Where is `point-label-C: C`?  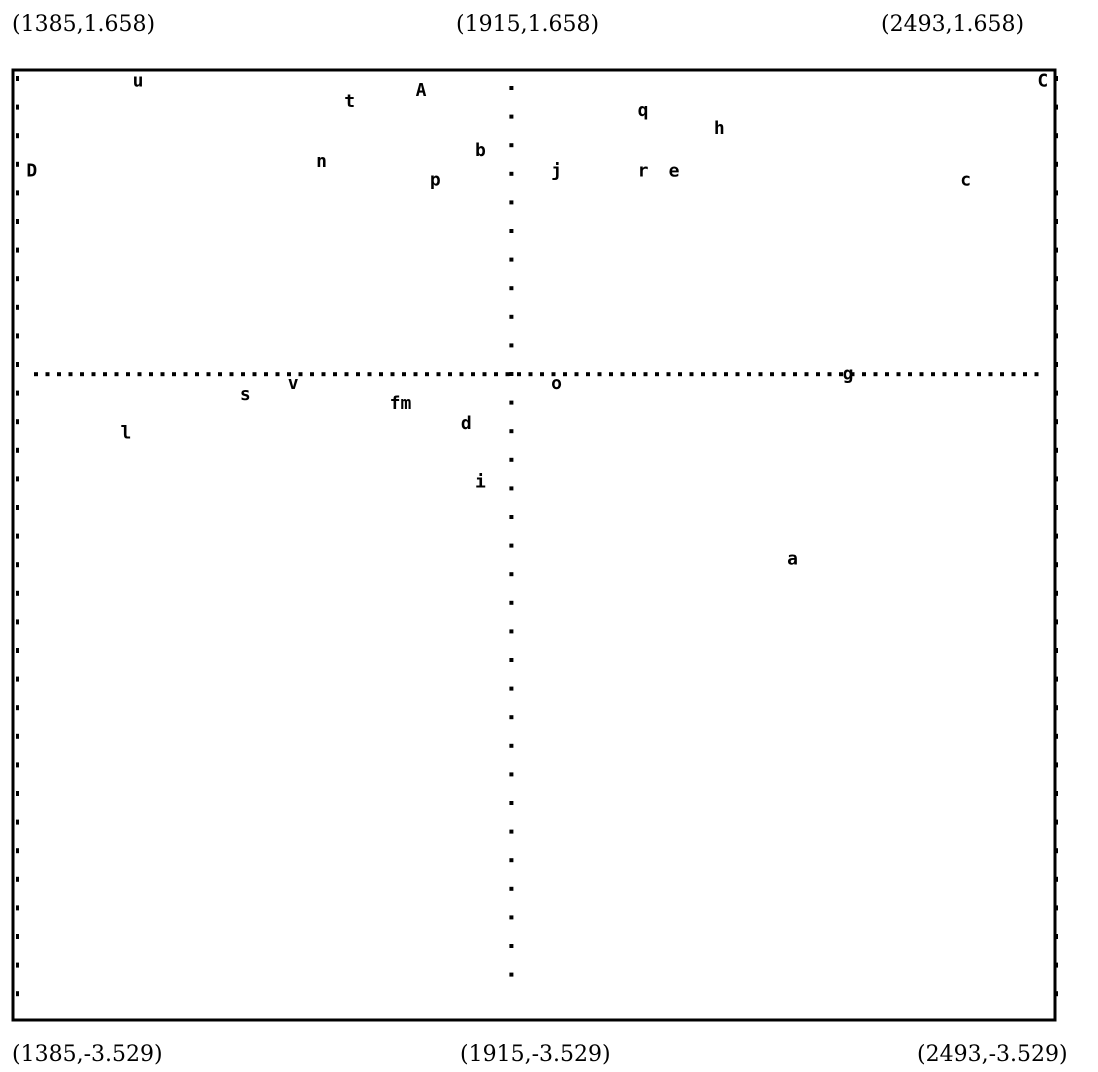
point-label-C: C is located at coordinates (1042, 81).